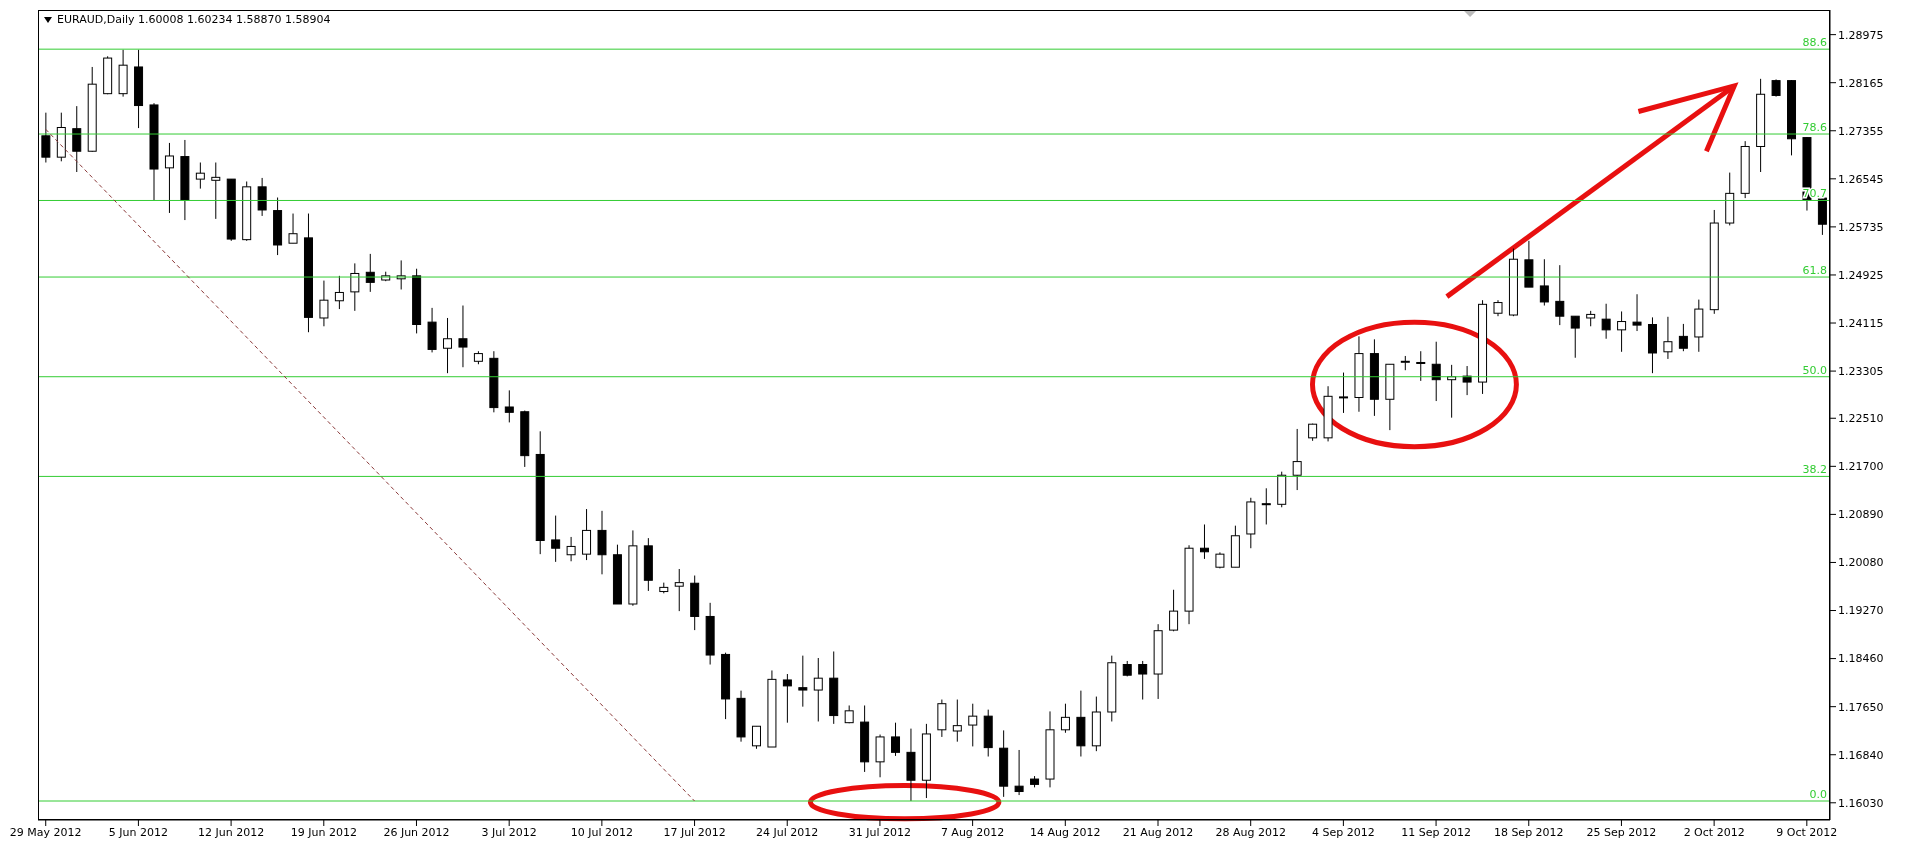 The height and width of the screenshot is (855, 1918). Describe the element at coordinates (1814, 470) in the screenshot. I see `annotation: 38.2` at that location.